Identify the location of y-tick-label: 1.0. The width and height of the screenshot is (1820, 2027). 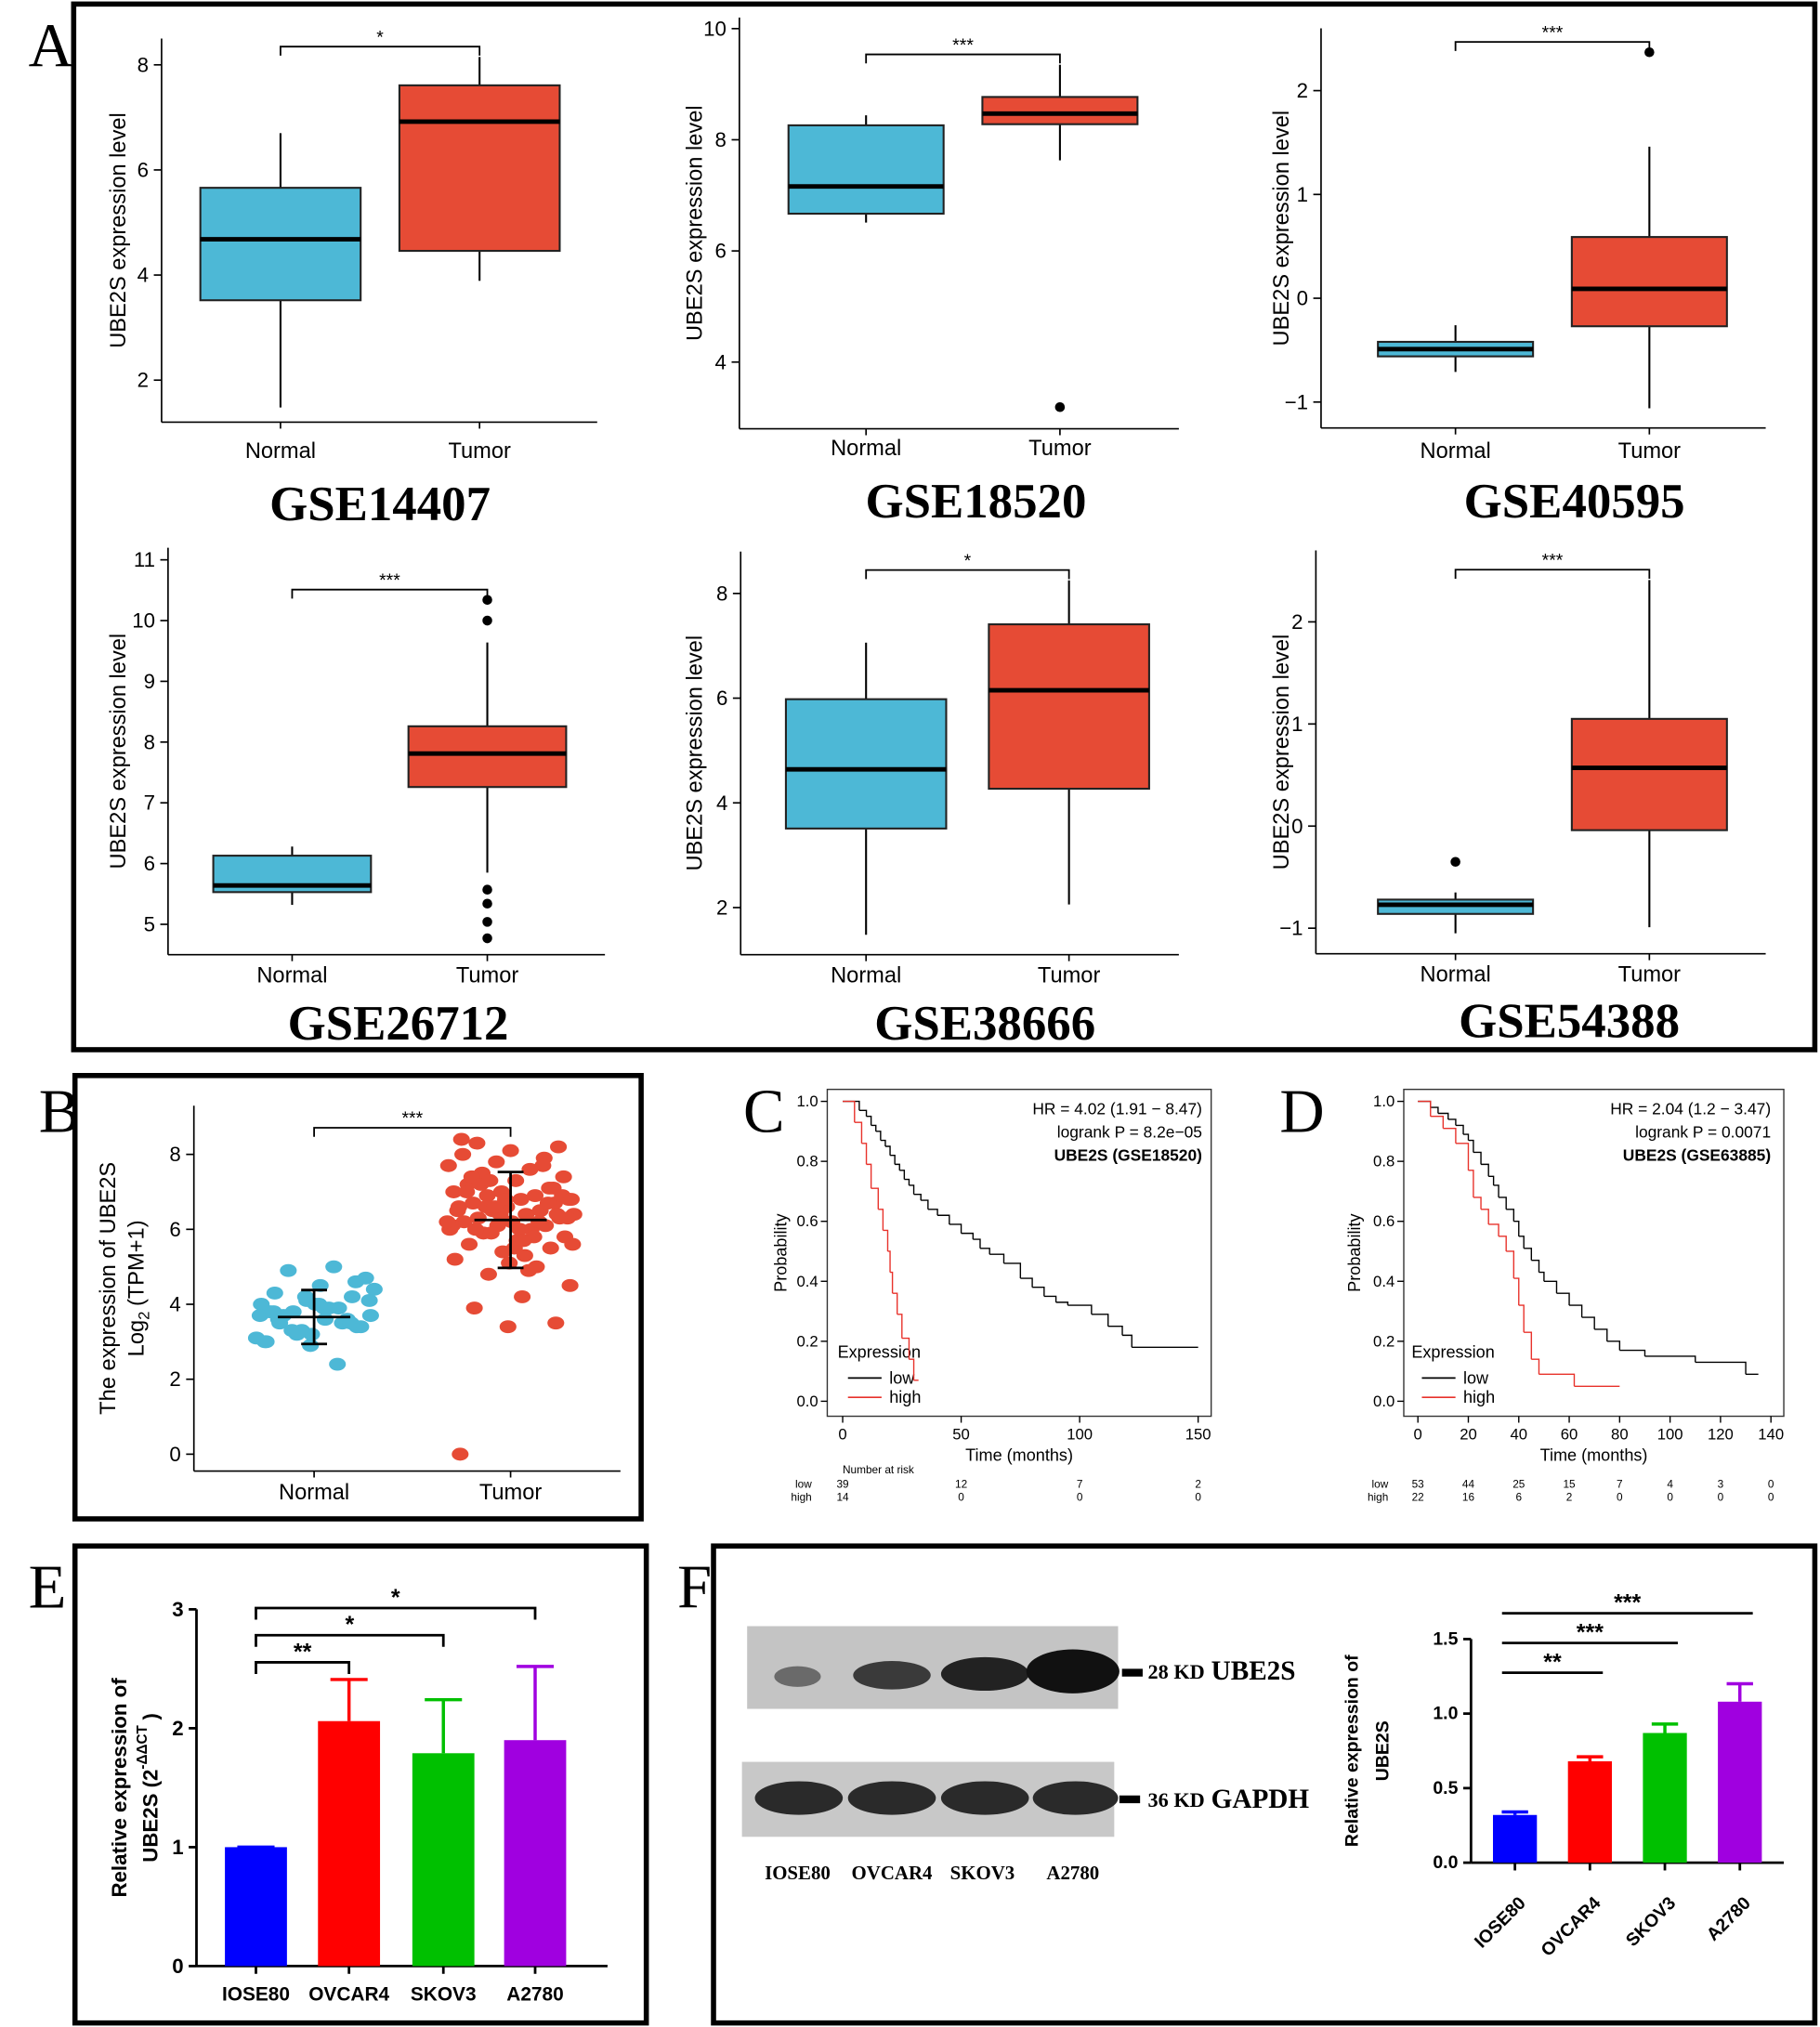
(1445, 1714).